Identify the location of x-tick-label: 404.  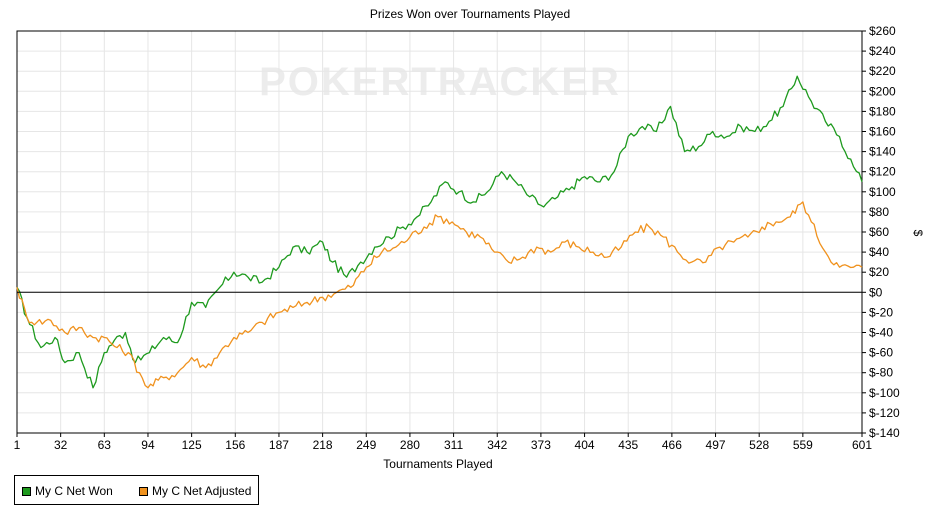
(585, 445).